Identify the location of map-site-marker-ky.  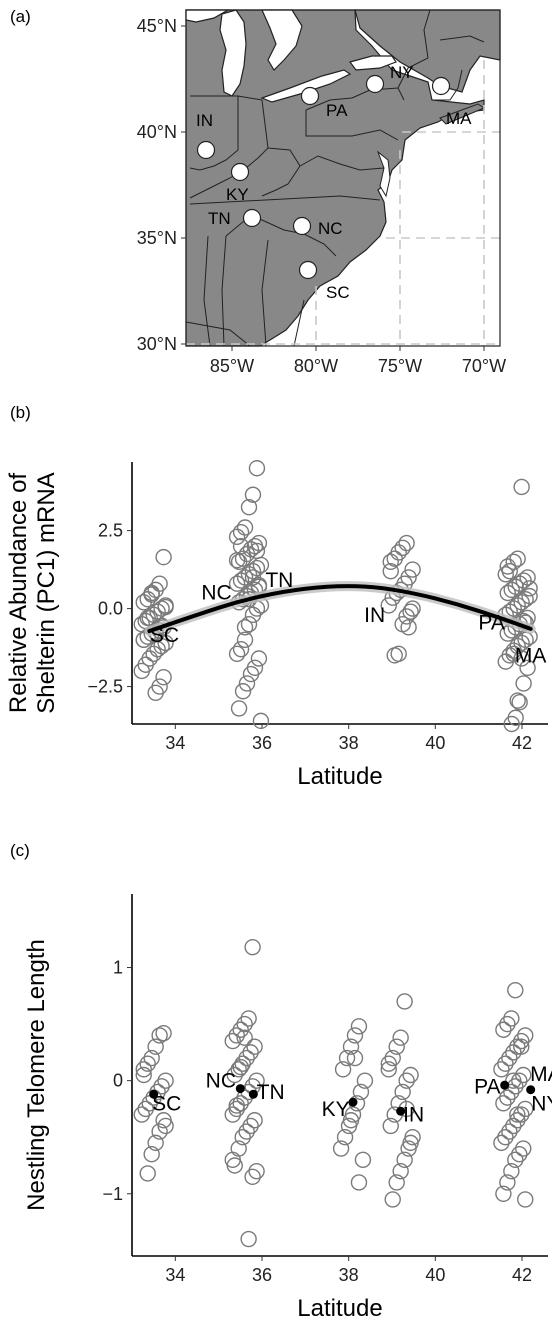
(240, 172).